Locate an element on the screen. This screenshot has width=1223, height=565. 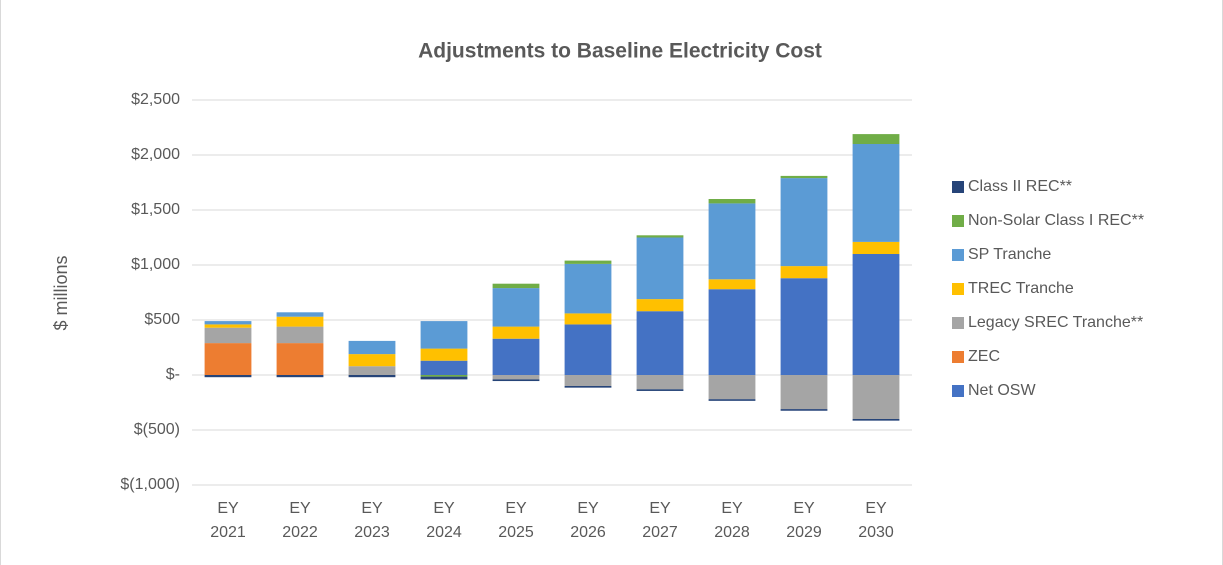
x-tick-label: EY 2022 is located at coordinates (300, 520).